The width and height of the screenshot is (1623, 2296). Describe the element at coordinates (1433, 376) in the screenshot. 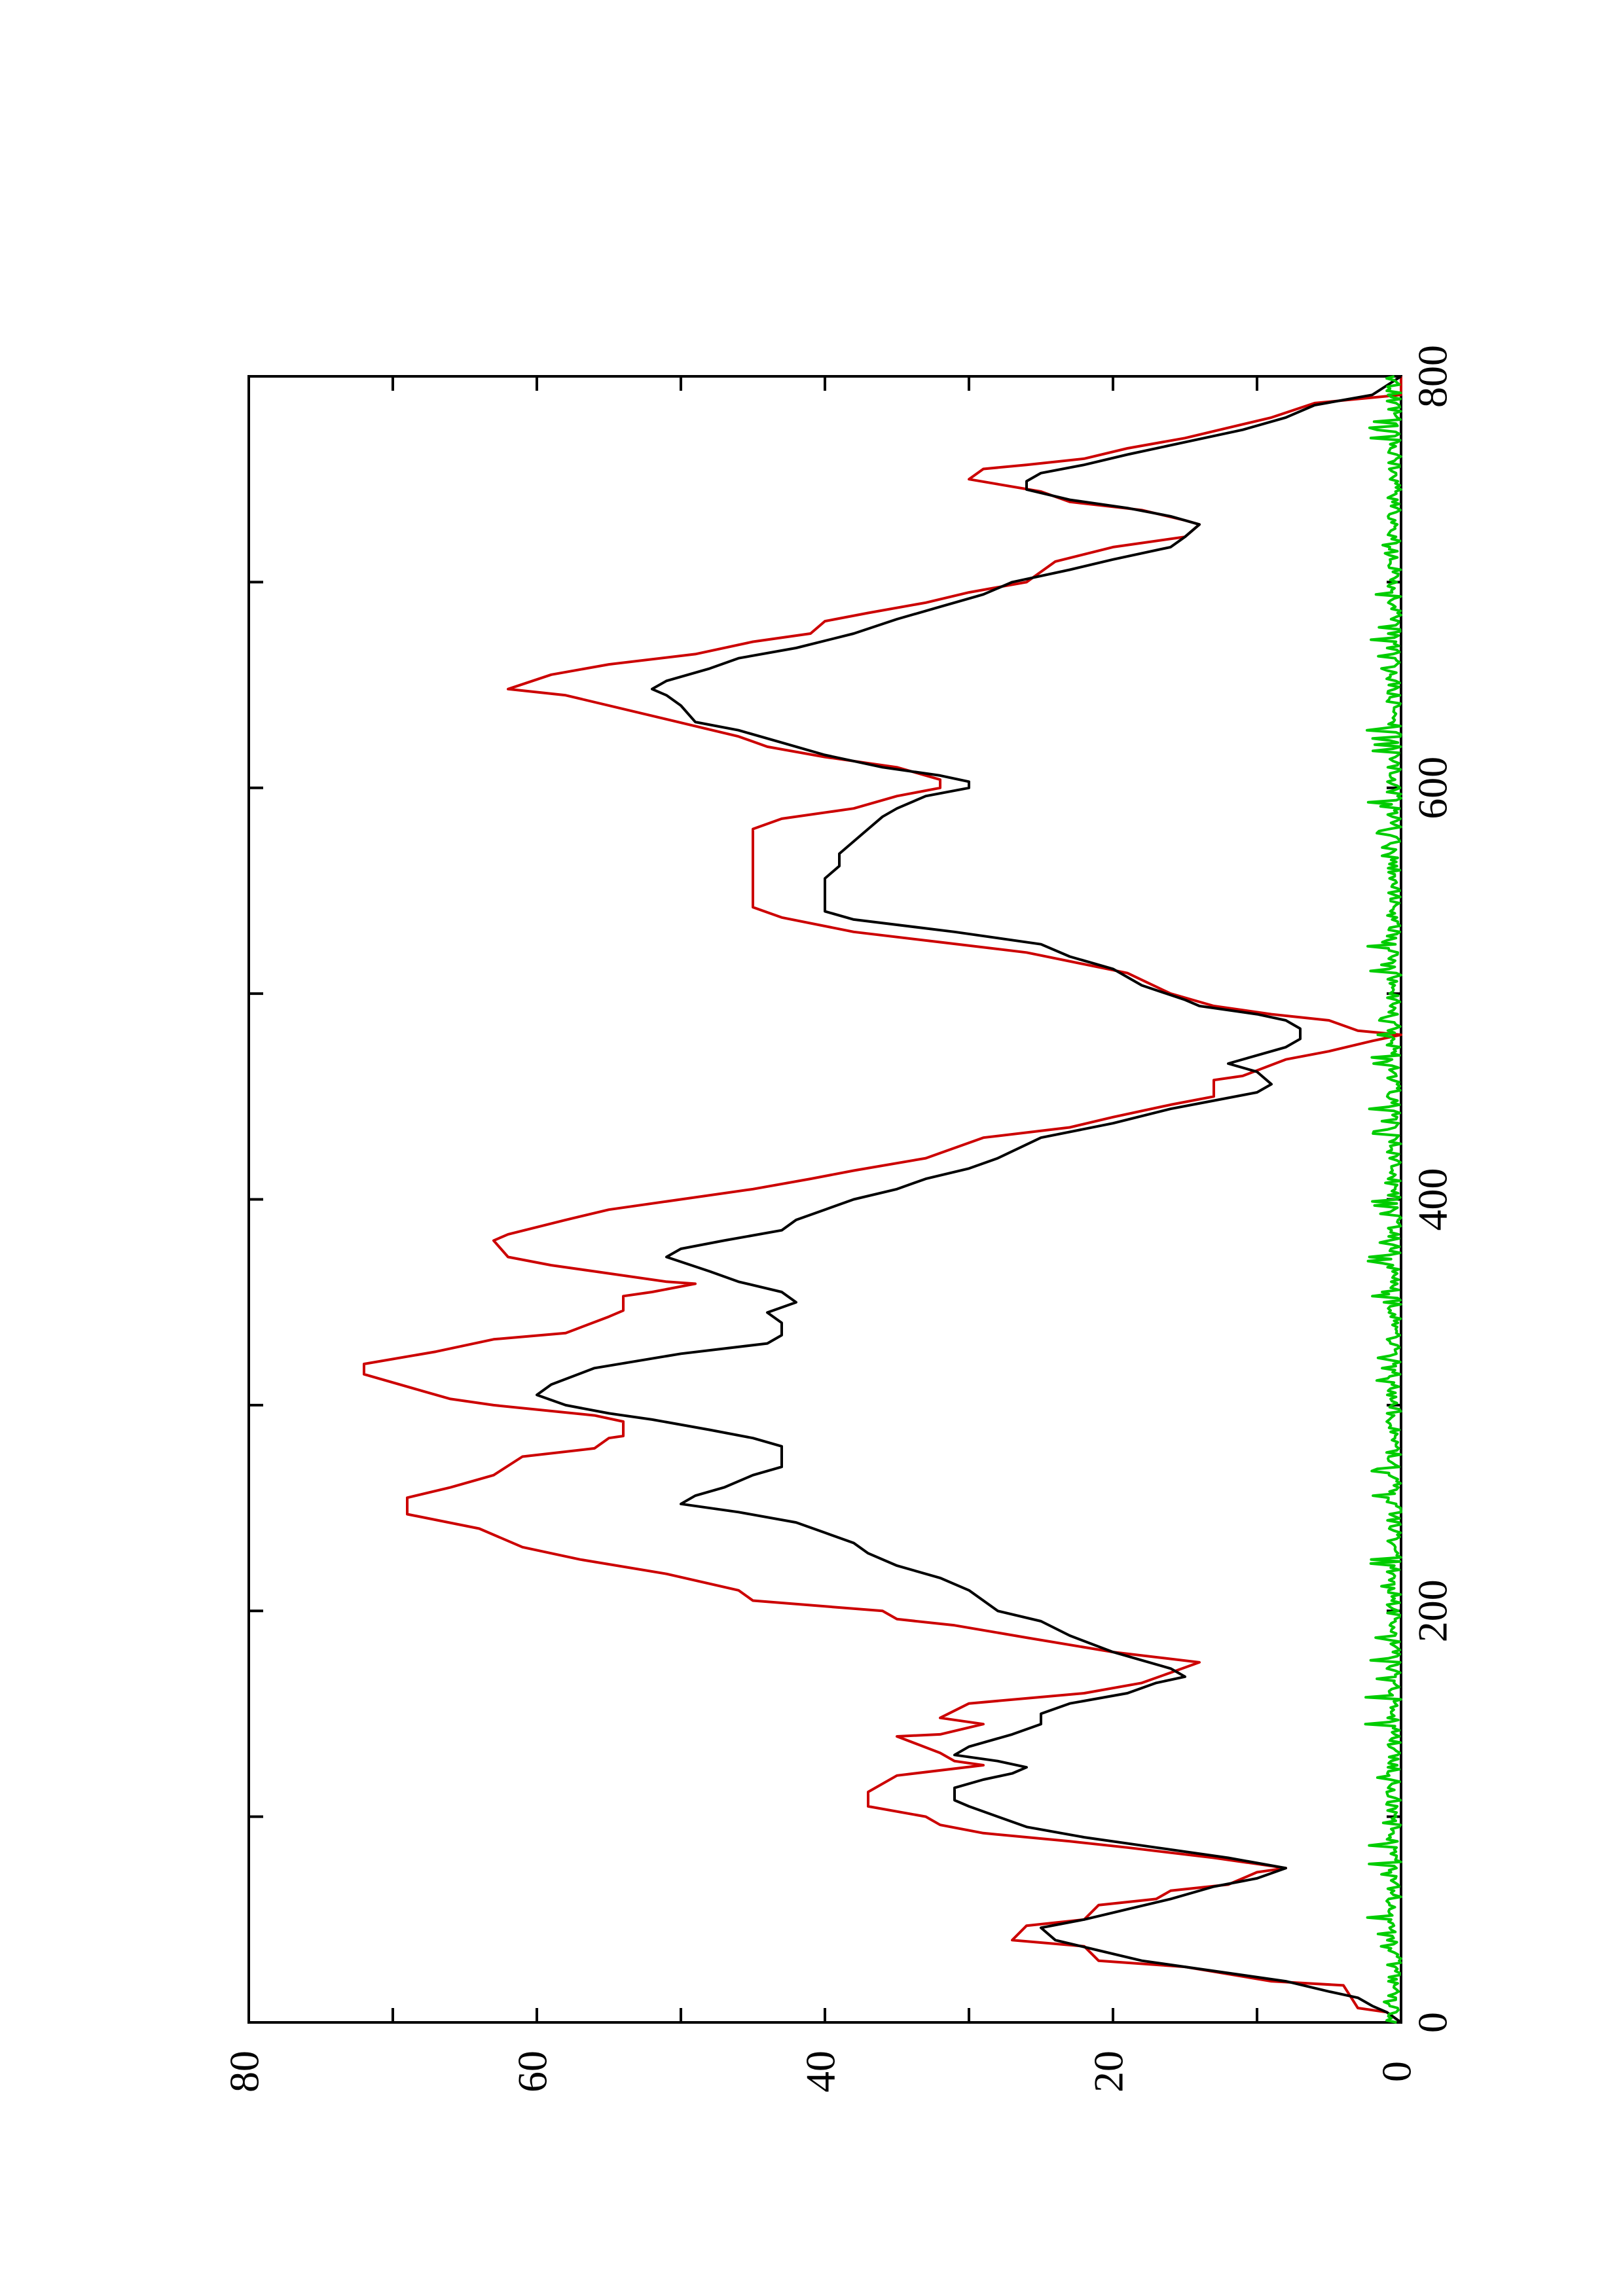

I see `x-tick-label: 800` at that location.